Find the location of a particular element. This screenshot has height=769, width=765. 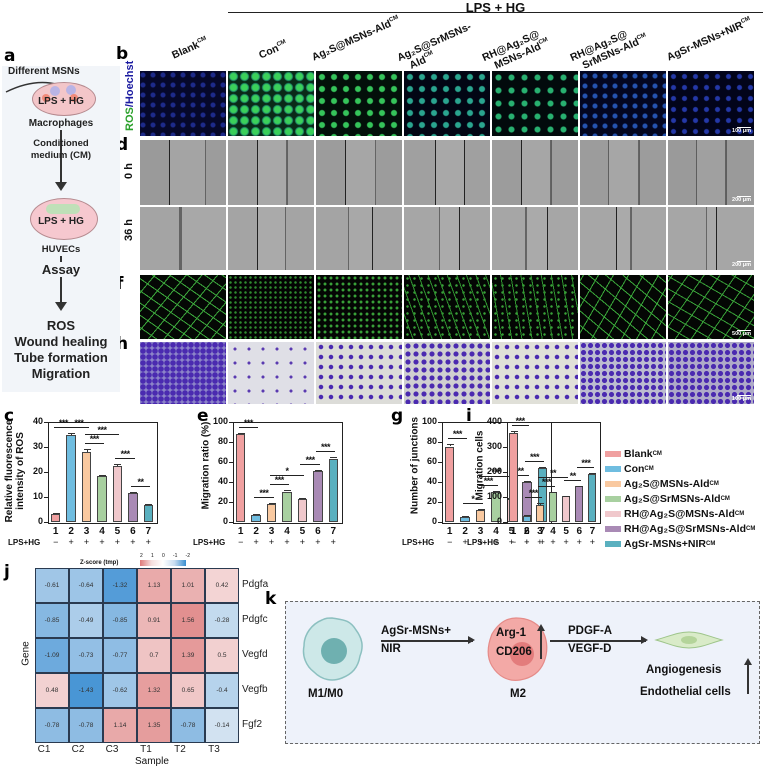

lps-hg-sign: − is located at coordinates (513, 542).